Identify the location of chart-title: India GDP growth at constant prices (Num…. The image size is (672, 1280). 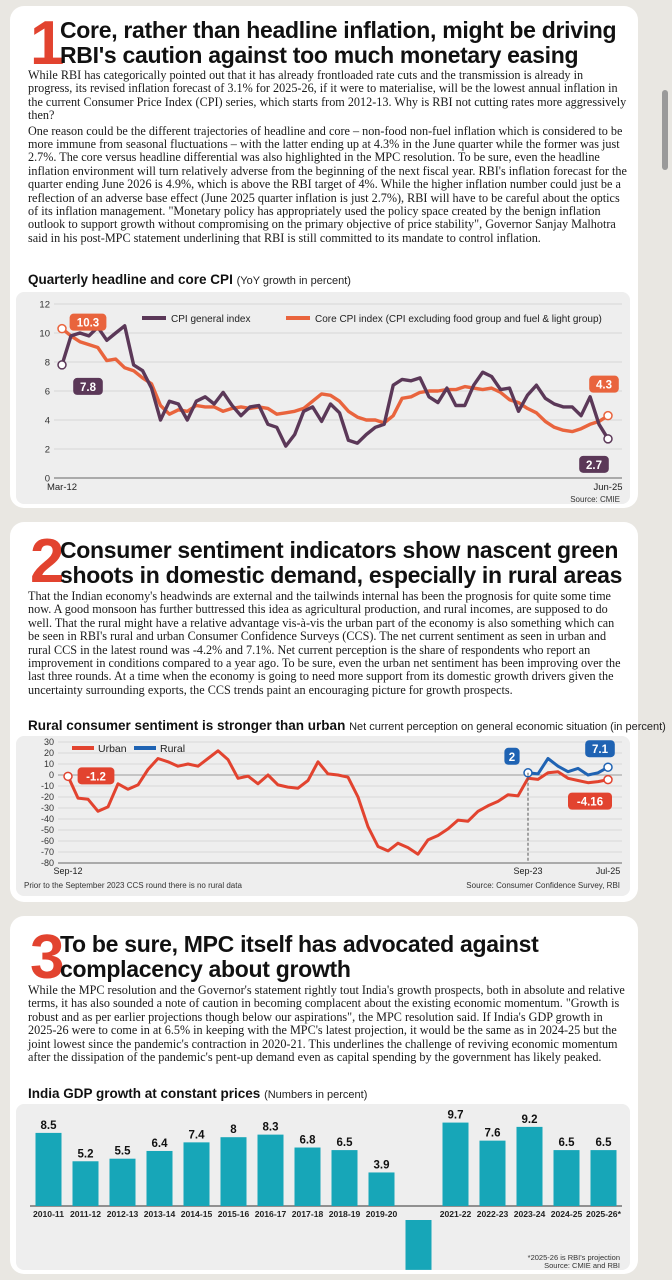
(198, 1093).